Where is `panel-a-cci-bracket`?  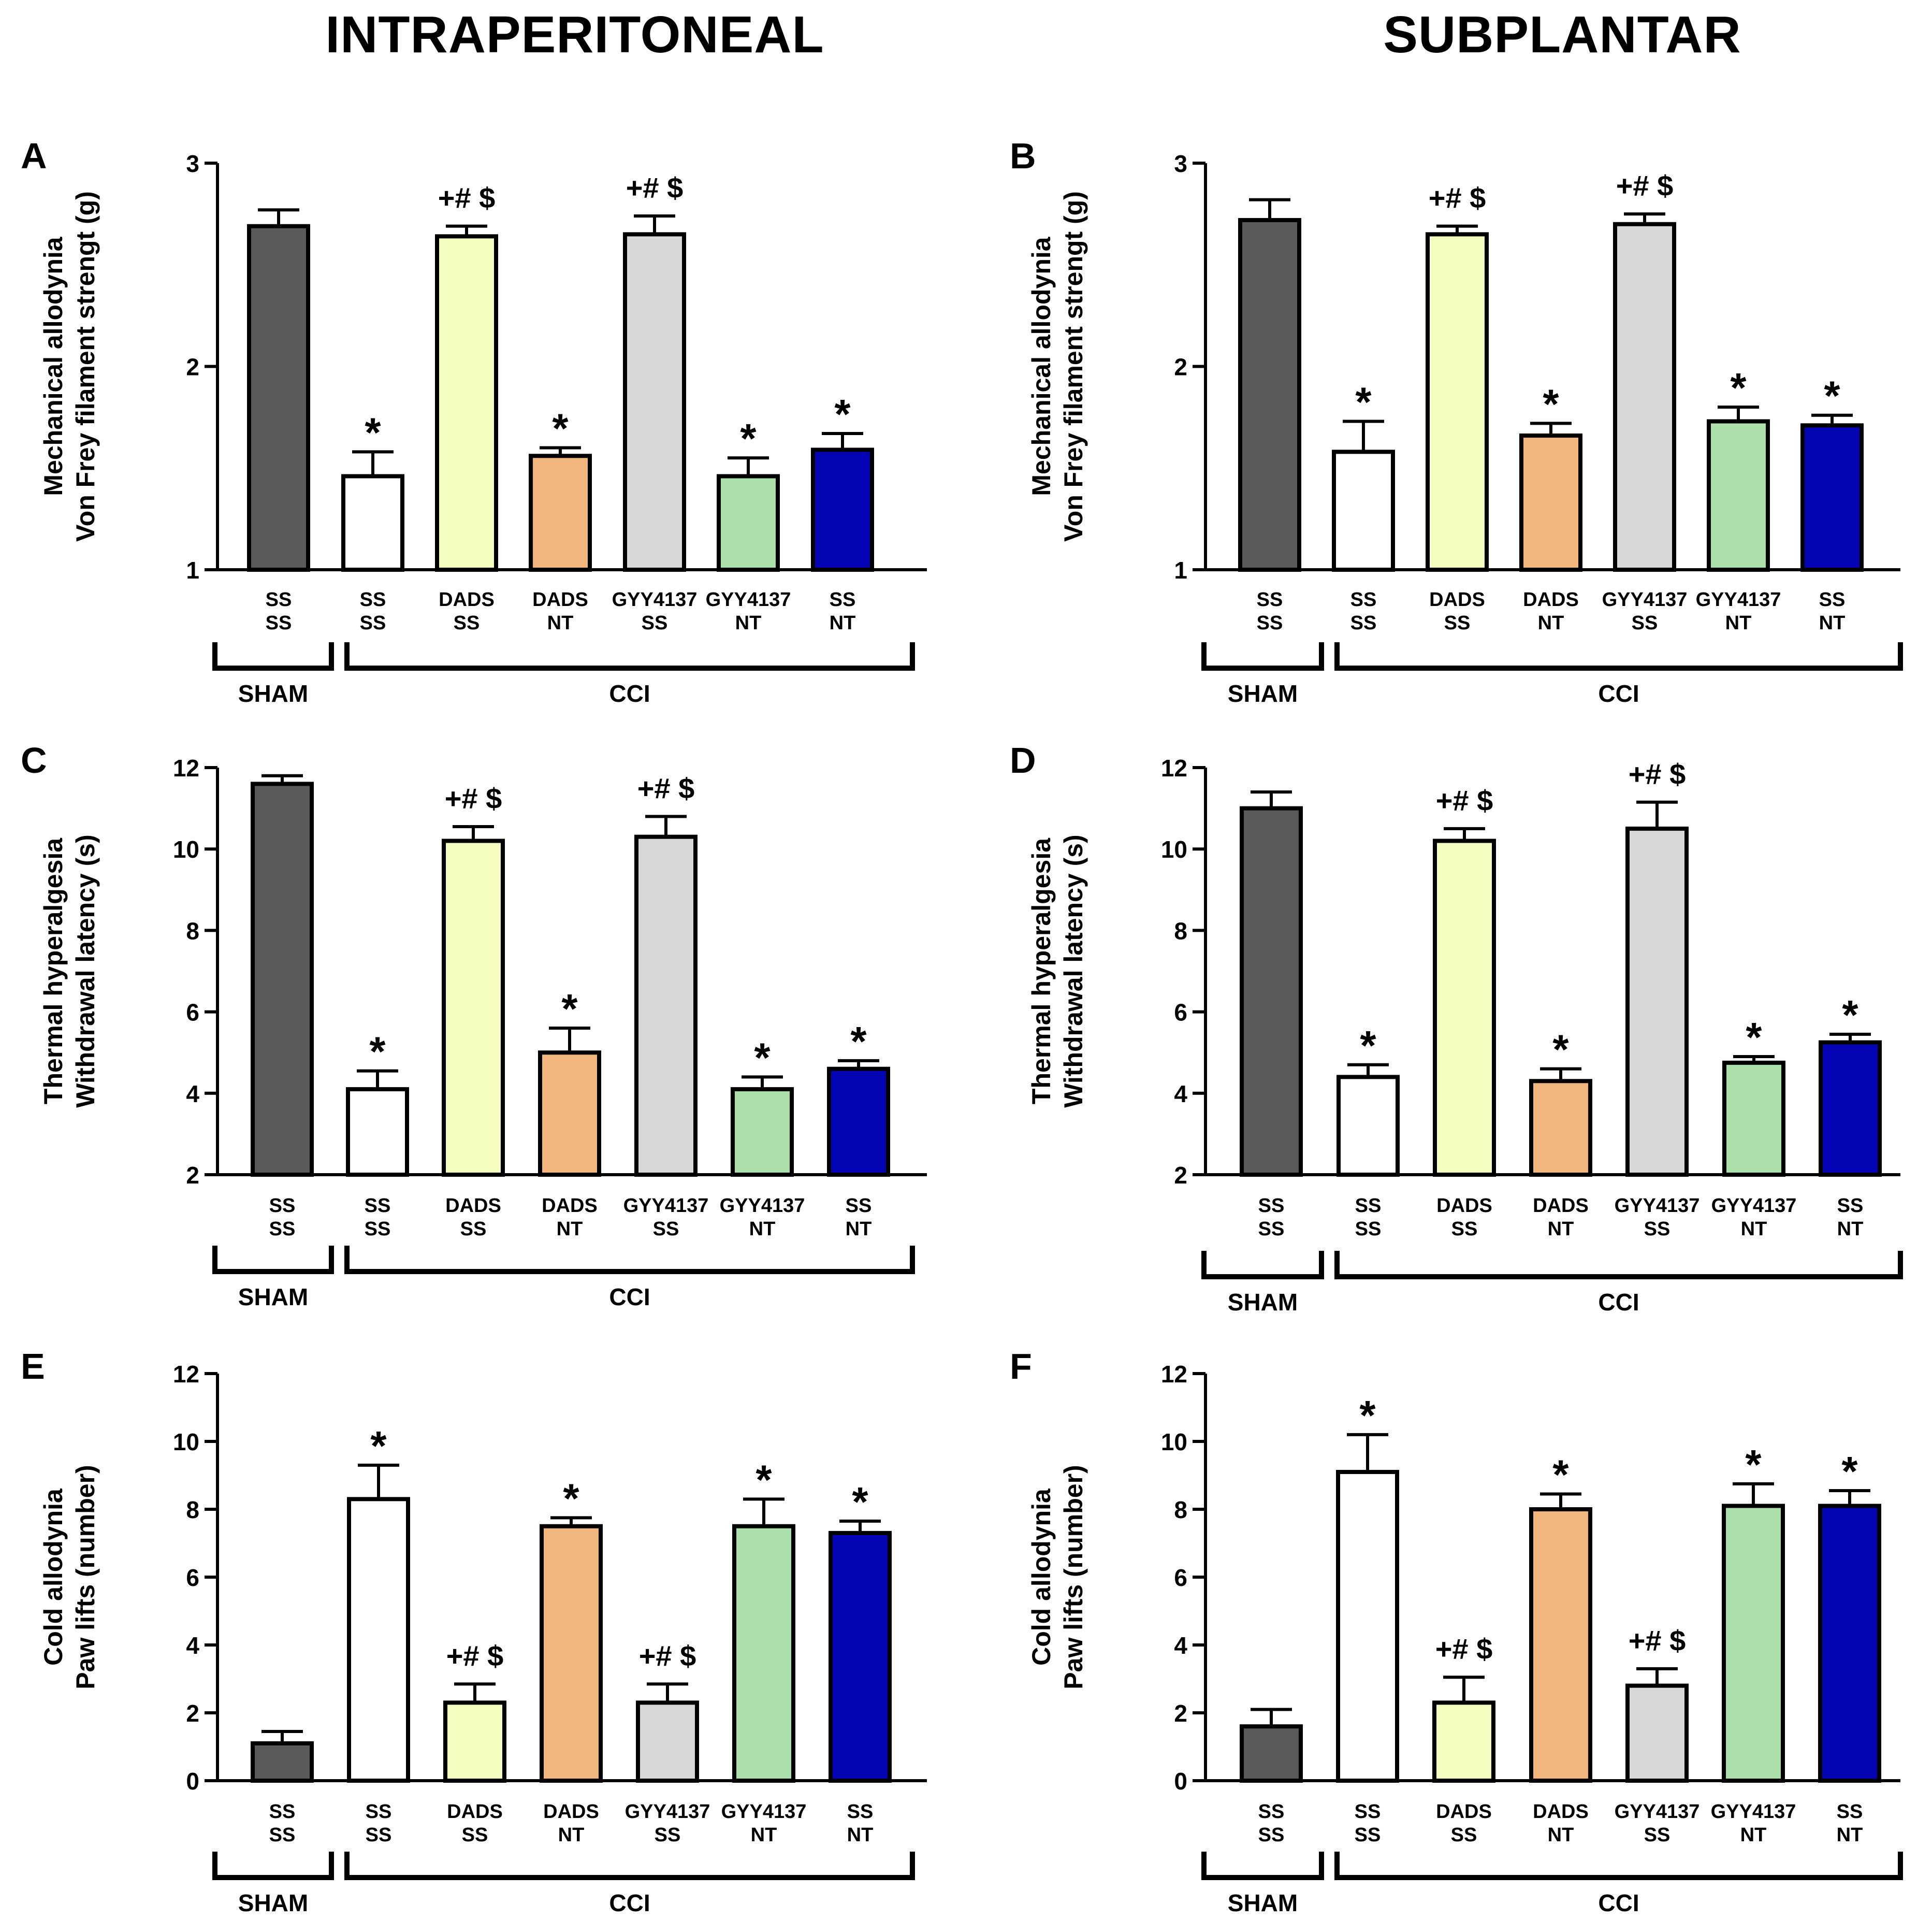
panel-a-cci-bracket is located at coordinates (629, 656).